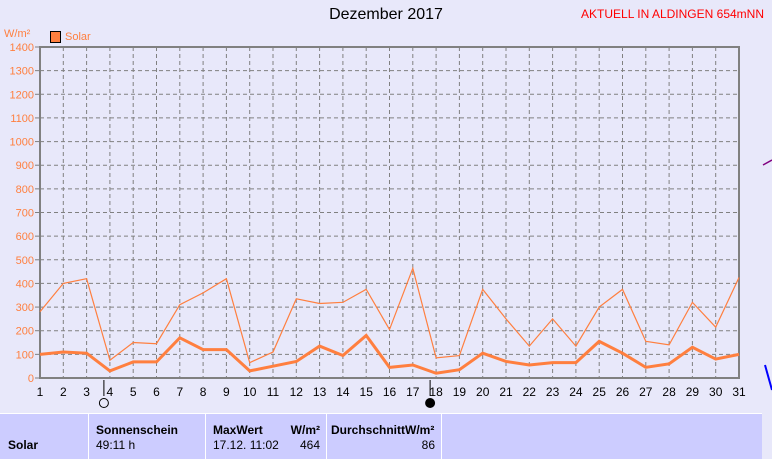 This screenshot has height=459, width=772. I want to click on y-tick-label: 1300, so click(22, 72).